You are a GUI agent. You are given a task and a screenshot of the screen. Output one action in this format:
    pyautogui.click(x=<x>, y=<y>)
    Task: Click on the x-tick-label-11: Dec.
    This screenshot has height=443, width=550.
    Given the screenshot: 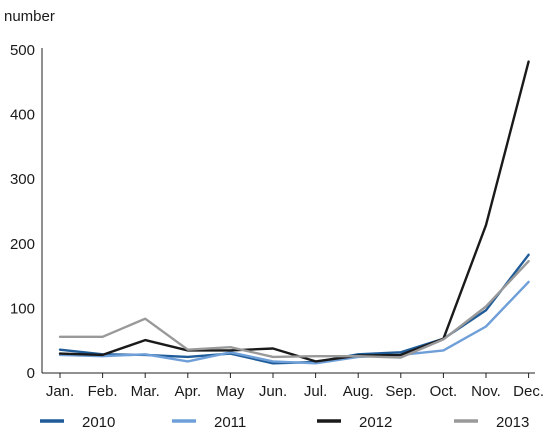 What is the action you would take?
    pyautogui.click(x=528, y=391)
    